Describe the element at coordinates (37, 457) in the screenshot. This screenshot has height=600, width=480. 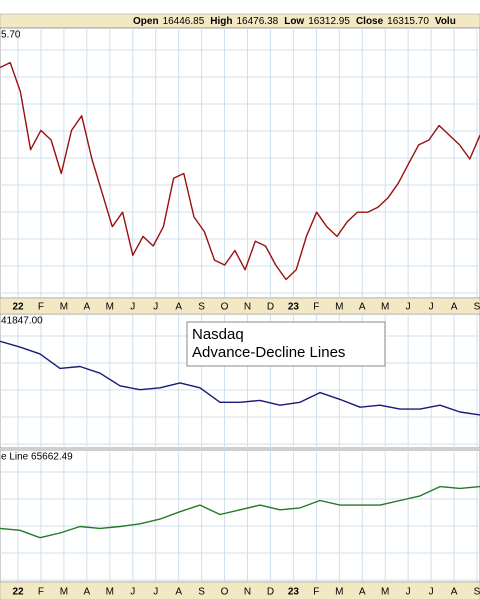
I see `panel-label: e Line 65662.49` at that location.